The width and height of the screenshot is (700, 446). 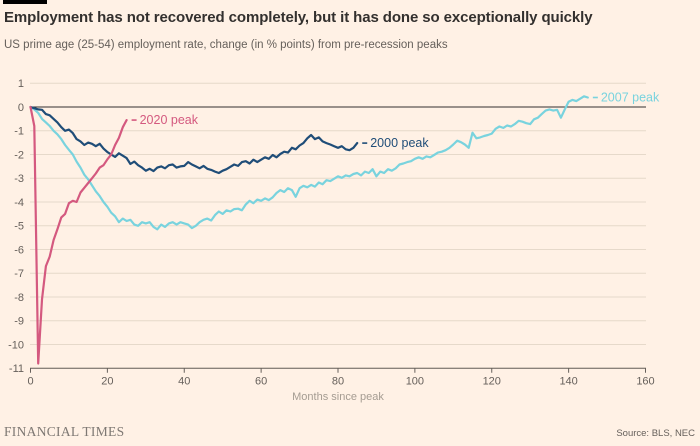 What do you see at coordinates (19, 132) in the screenshot?
I see `y-tick-label: -1` at bounding box center [19, 132].